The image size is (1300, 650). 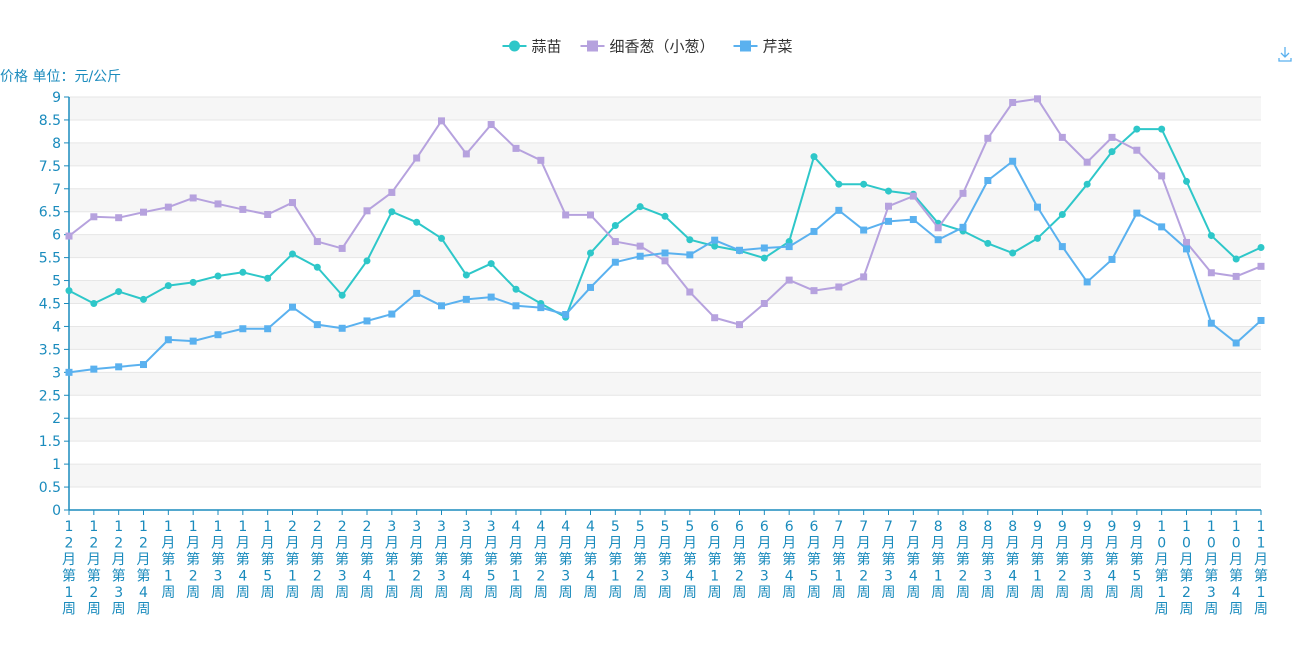 I want to click on legend-item-2: 细香葱（小葱）, so click(x=647, y=47).